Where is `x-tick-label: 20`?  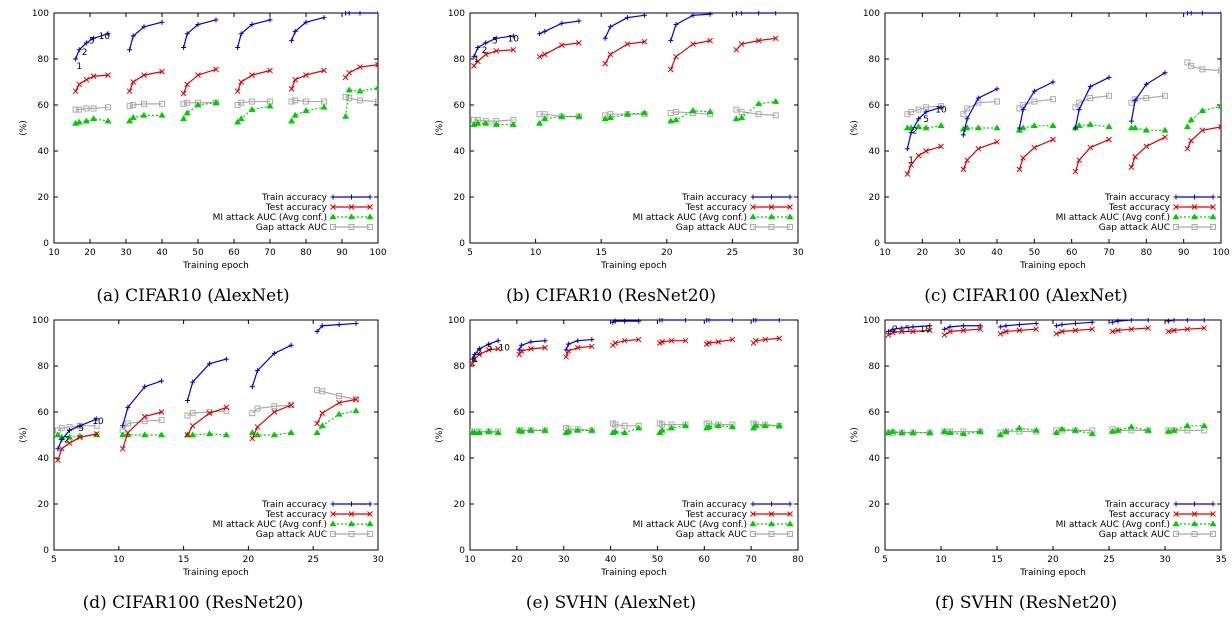
x-tick-label: 20 is located at coordinates (90, 253).